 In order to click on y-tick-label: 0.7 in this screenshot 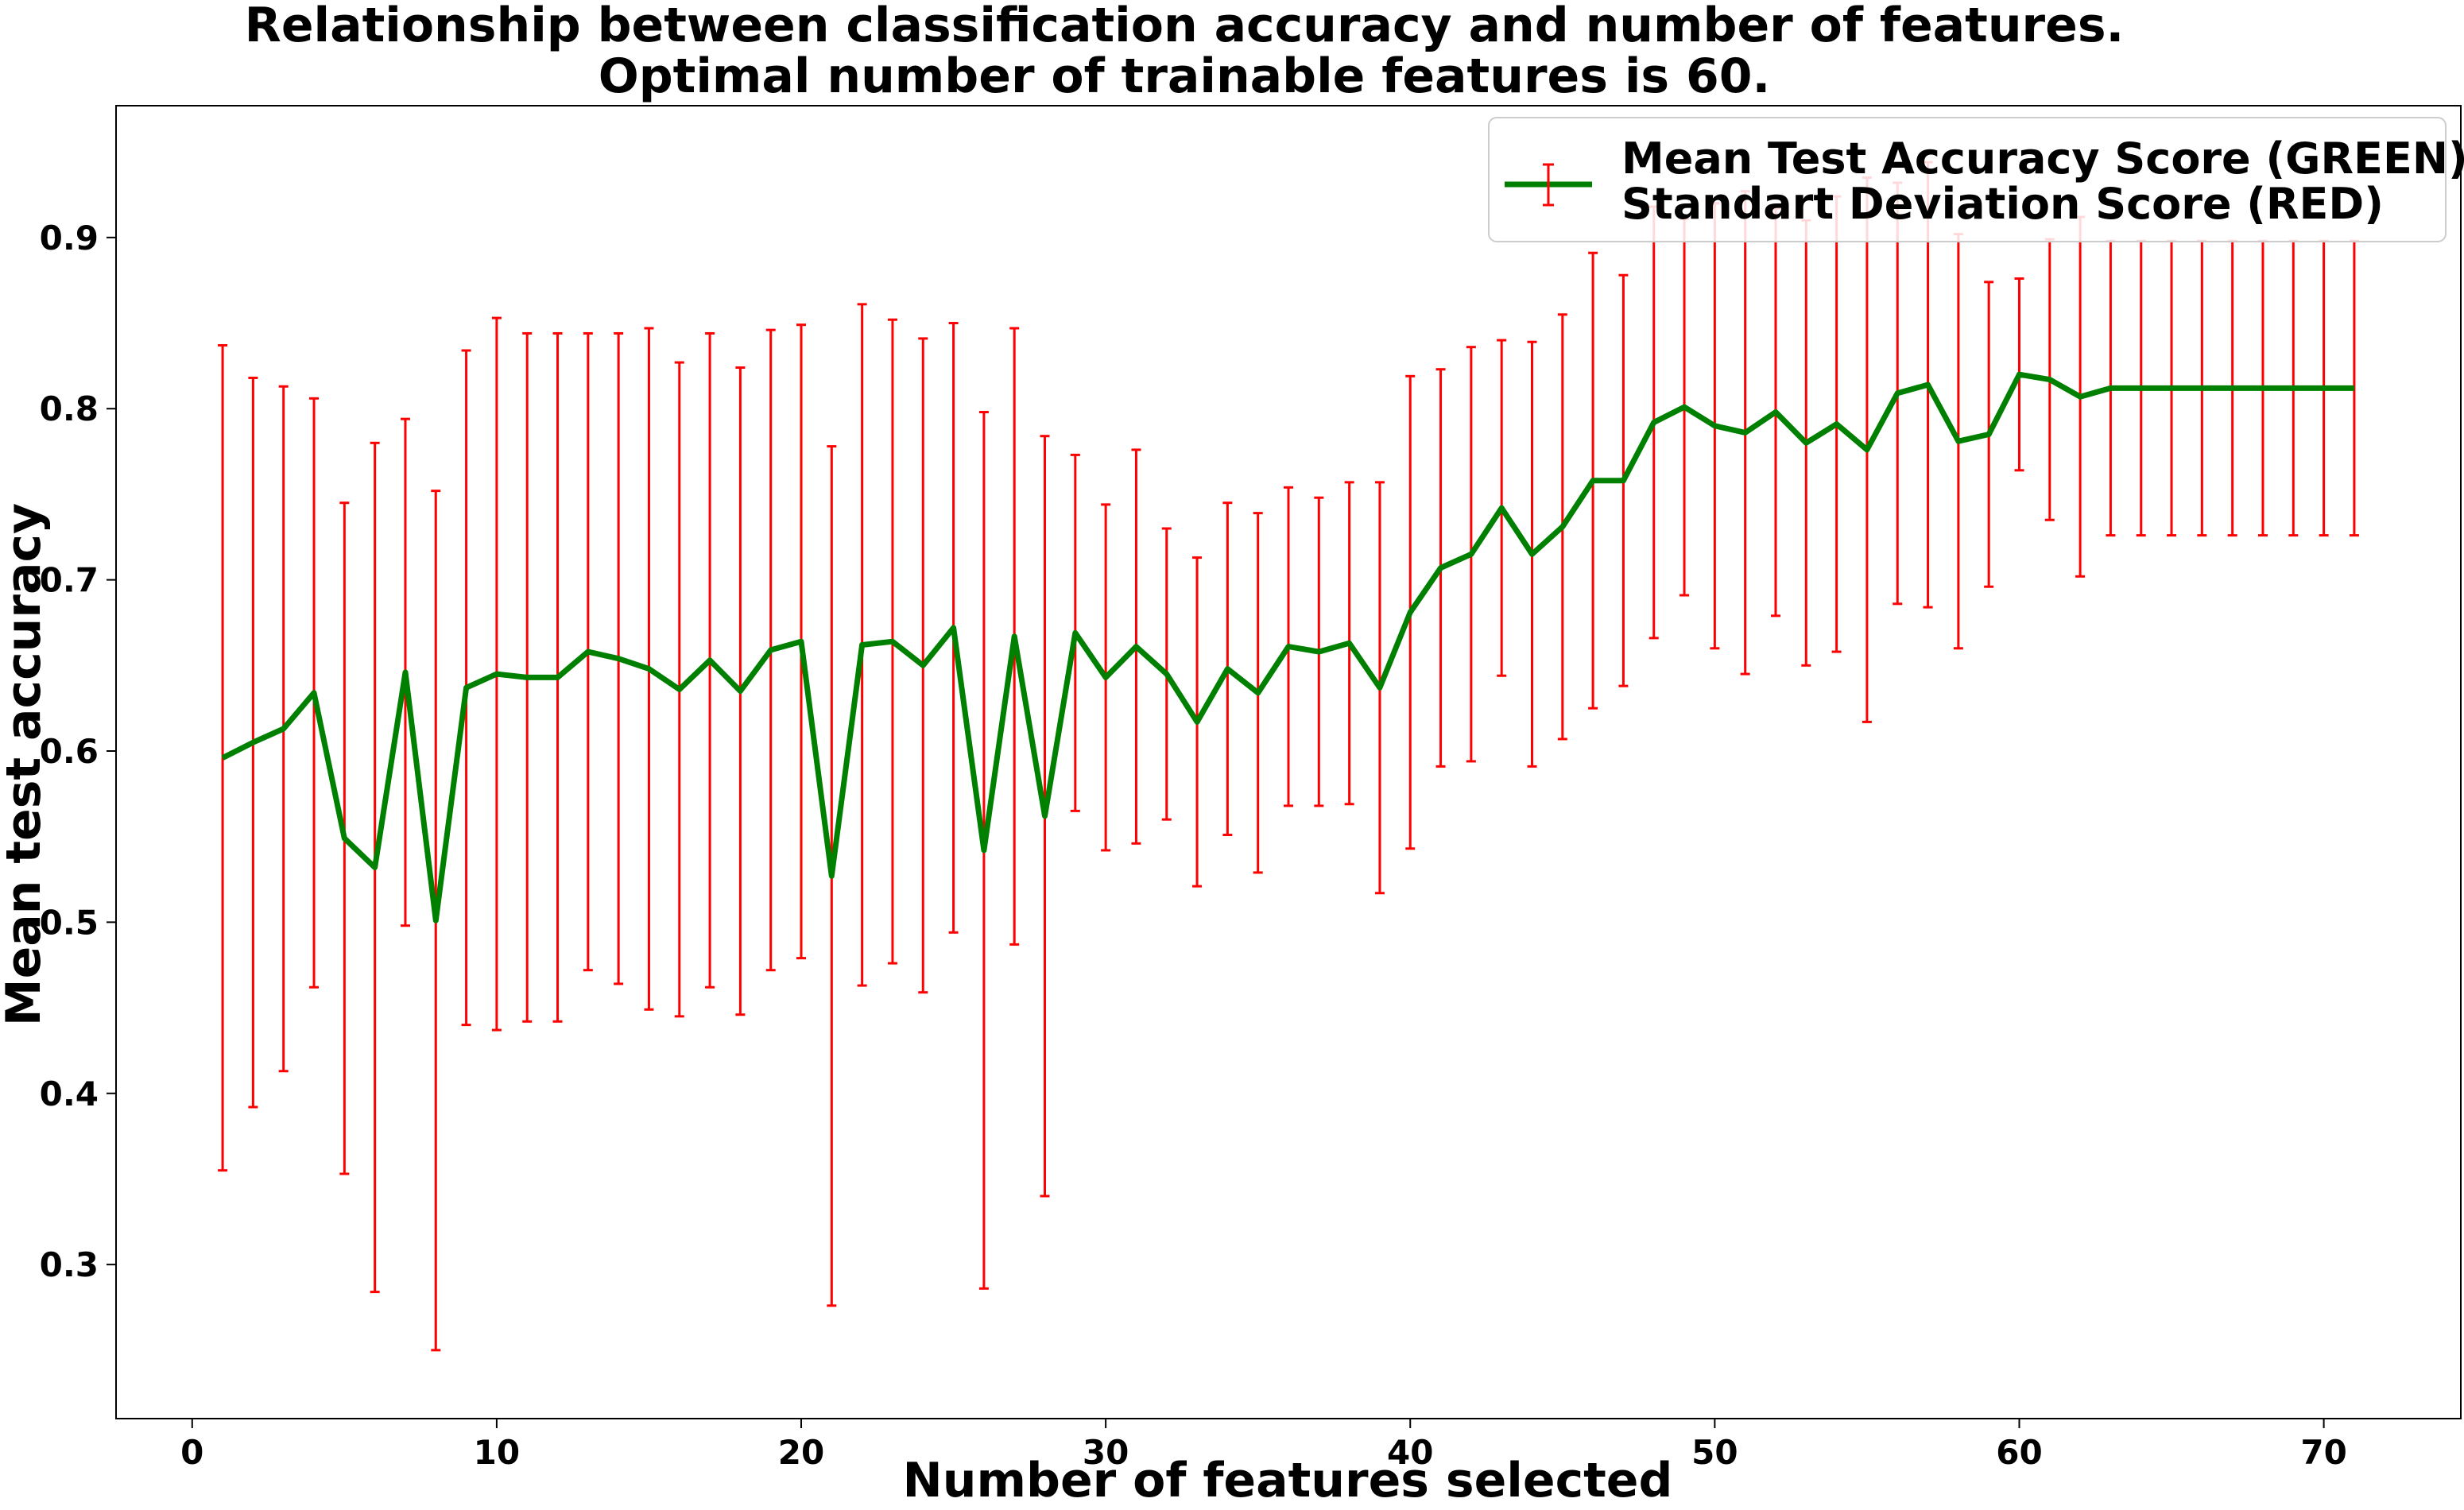, I will do `click(69, 580)`.